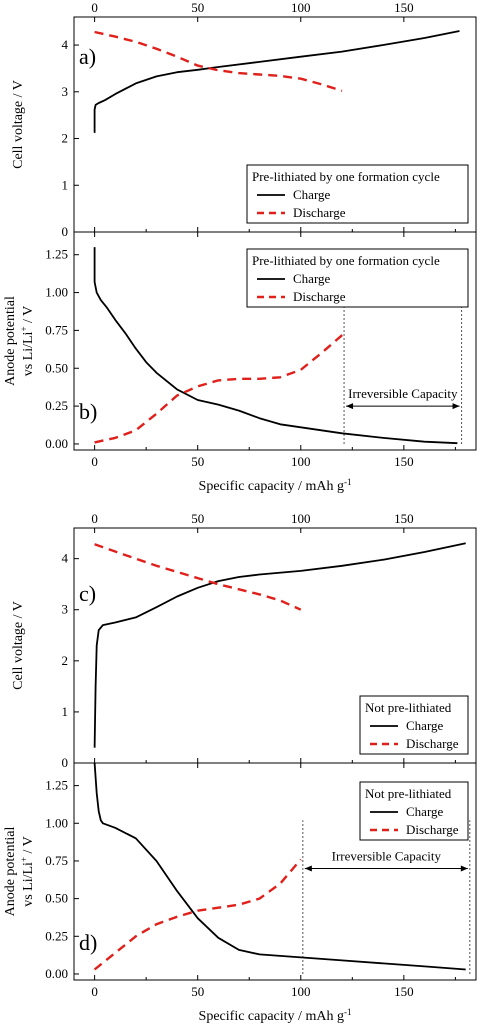 The image size is (480, 1024). What do you see at coordinates (88, 411) in the screenshot?
I see `panel-label-b: b)` at bounding box center [88, 411].